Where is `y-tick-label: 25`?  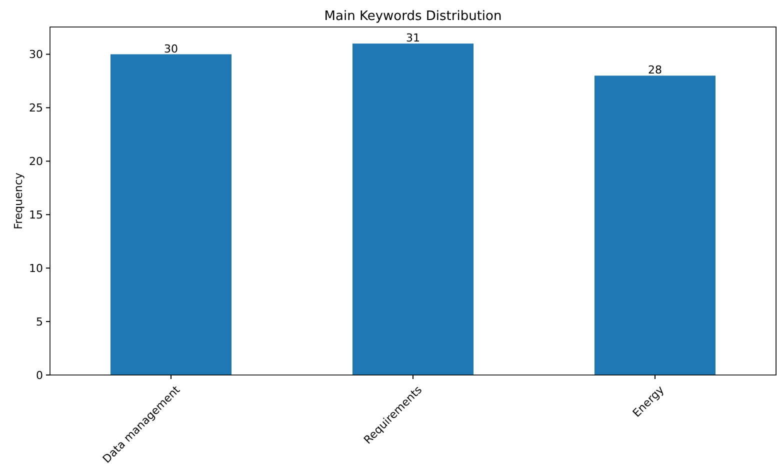 y-tick-label: 25 is located at coordinates (36, 108).